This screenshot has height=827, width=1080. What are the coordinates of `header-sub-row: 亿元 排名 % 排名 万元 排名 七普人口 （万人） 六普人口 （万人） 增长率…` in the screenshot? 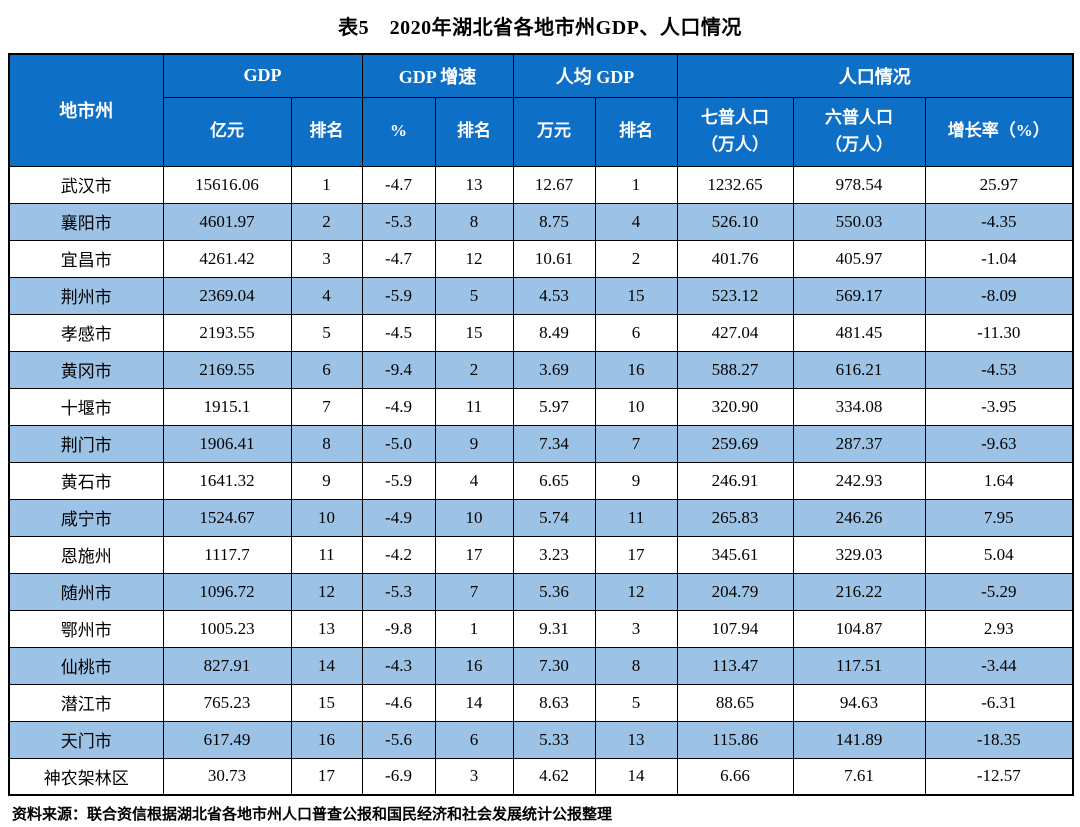 It's located at (541, 131).